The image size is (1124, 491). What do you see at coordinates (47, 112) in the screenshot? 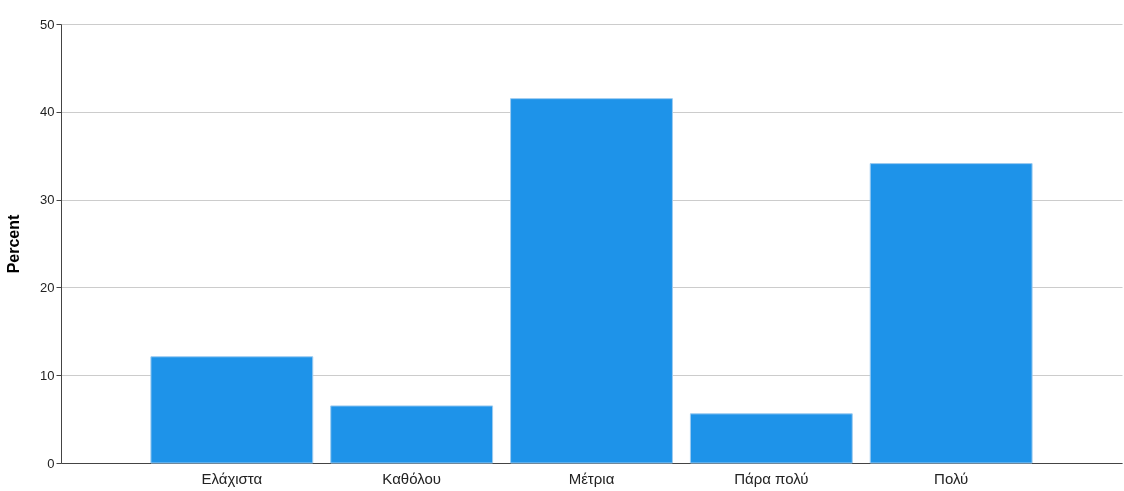
I see `y-tick-label: 40` at bounding box center [47, 112].